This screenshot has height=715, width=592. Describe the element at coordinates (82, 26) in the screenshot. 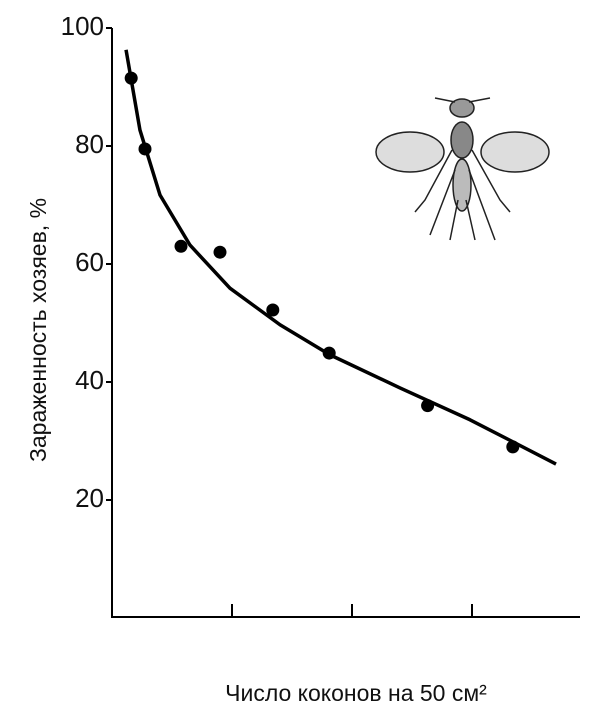

I see `y-tick-label: 100` at that location.